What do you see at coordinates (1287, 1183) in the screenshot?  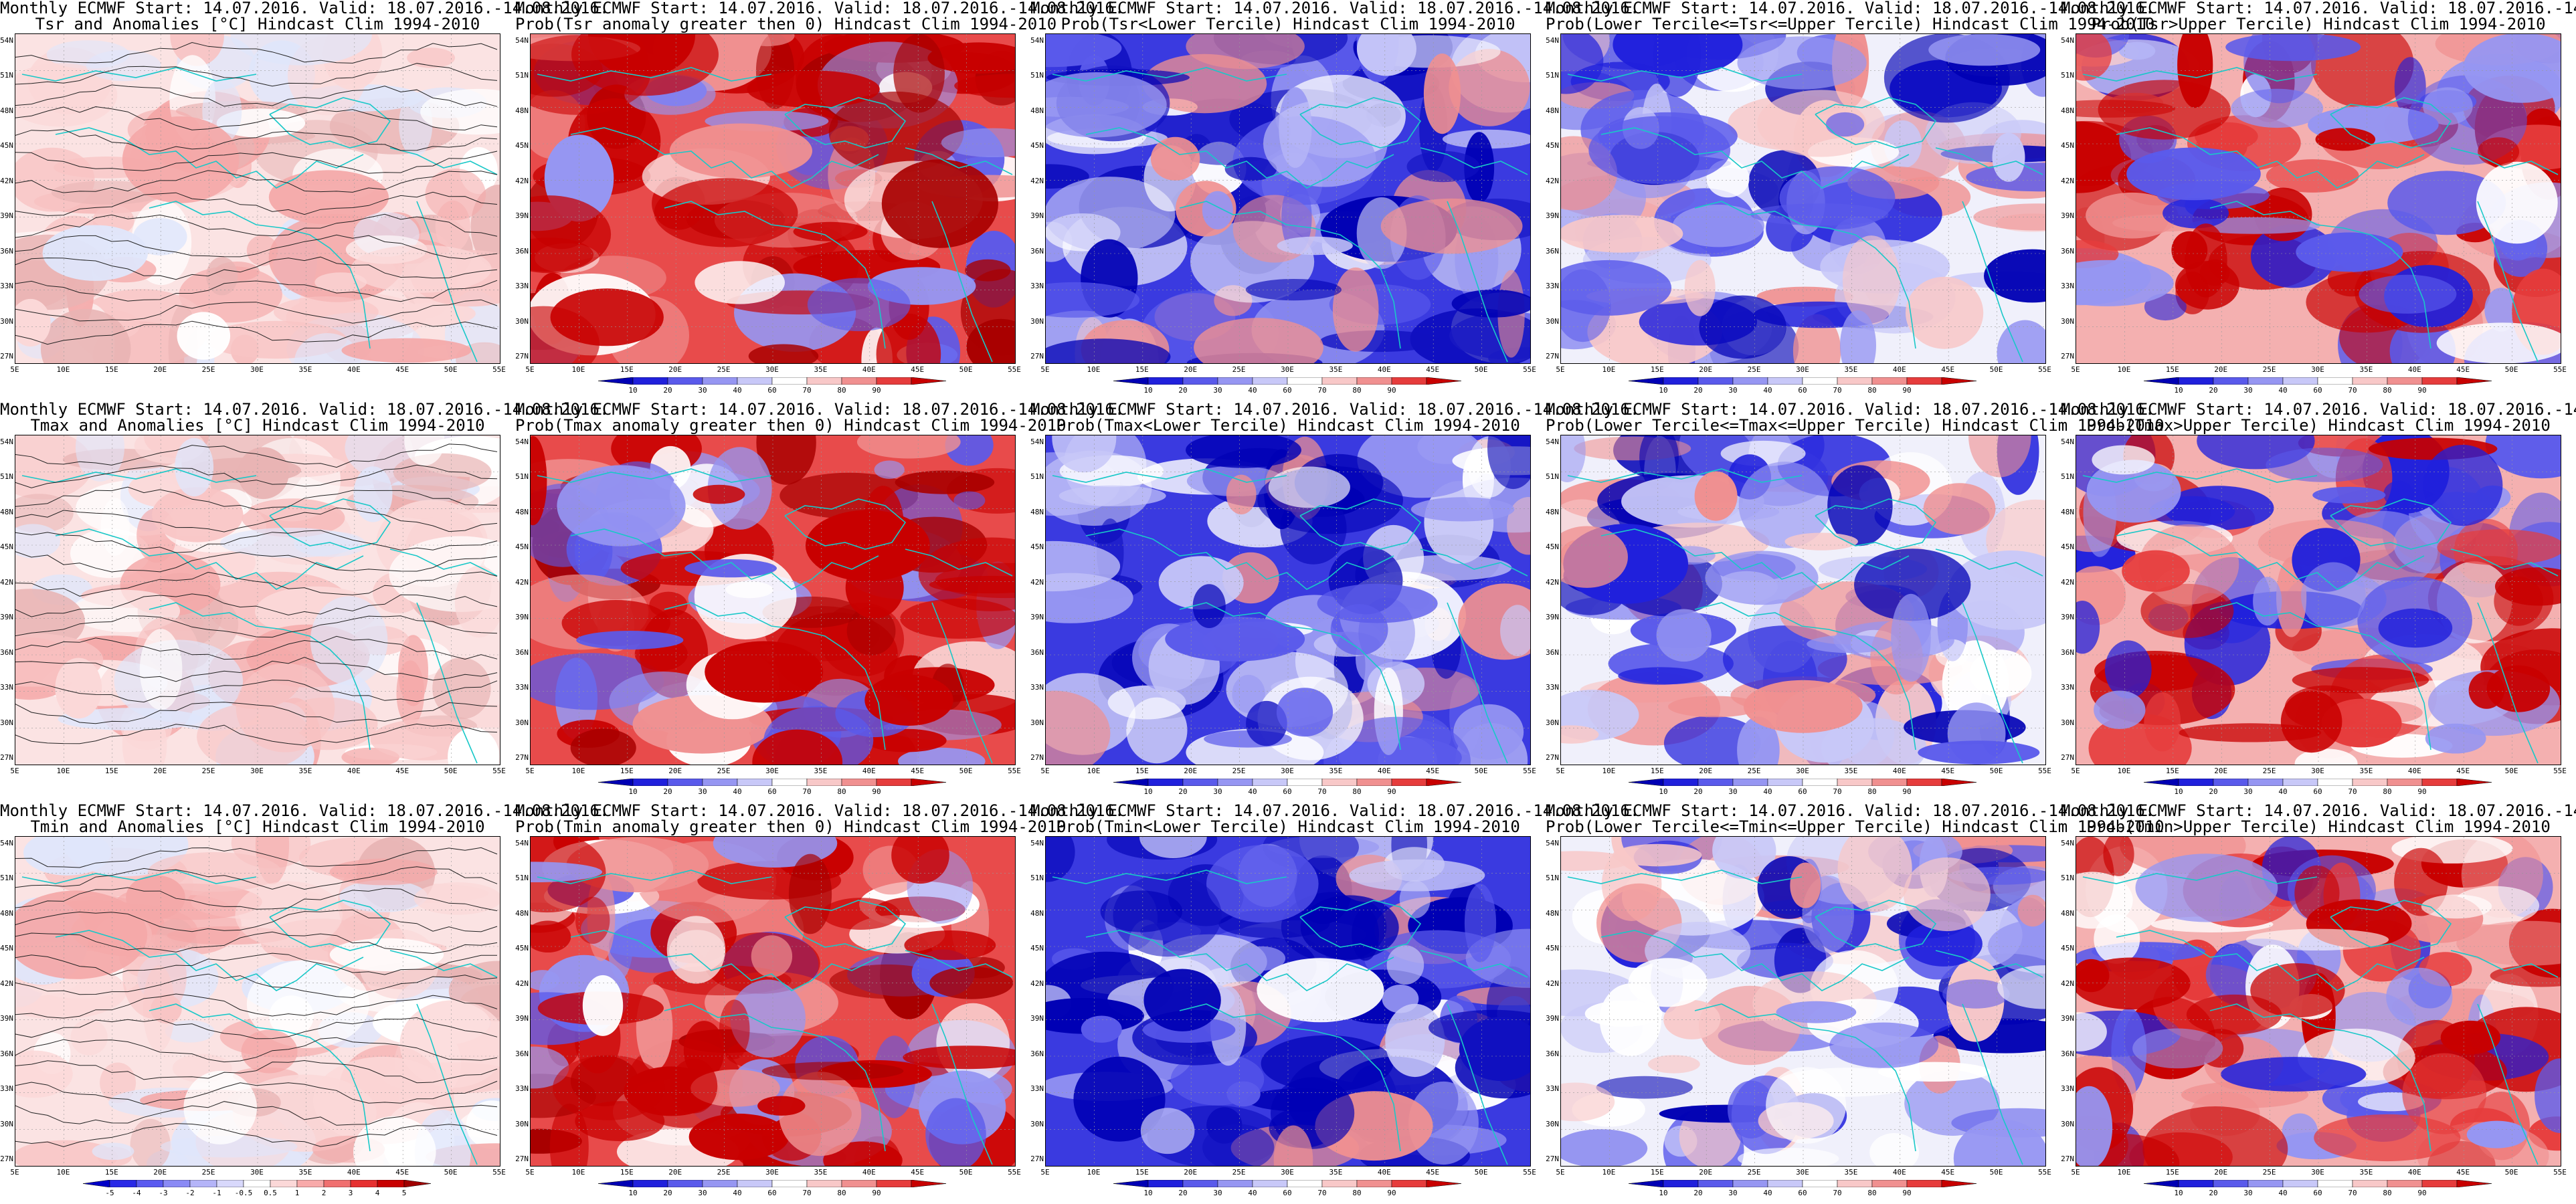 I see `colorbar` at bounding box center [1287, 1183].